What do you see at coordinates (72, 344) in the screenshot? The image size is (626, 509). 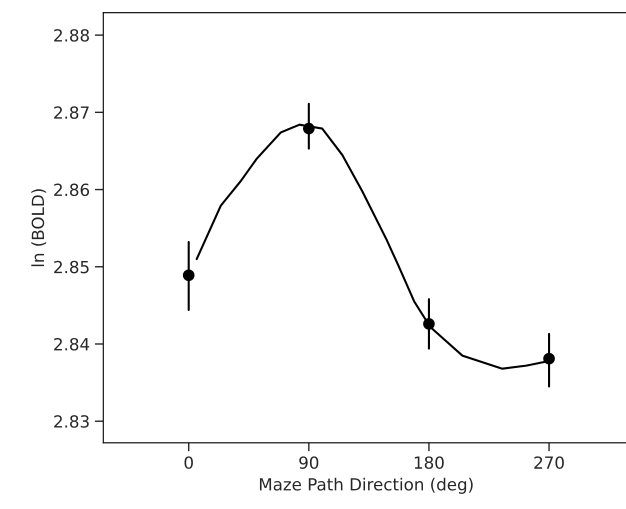 I see `y-tick-label: 2.84` at bounding box center [72, 344].